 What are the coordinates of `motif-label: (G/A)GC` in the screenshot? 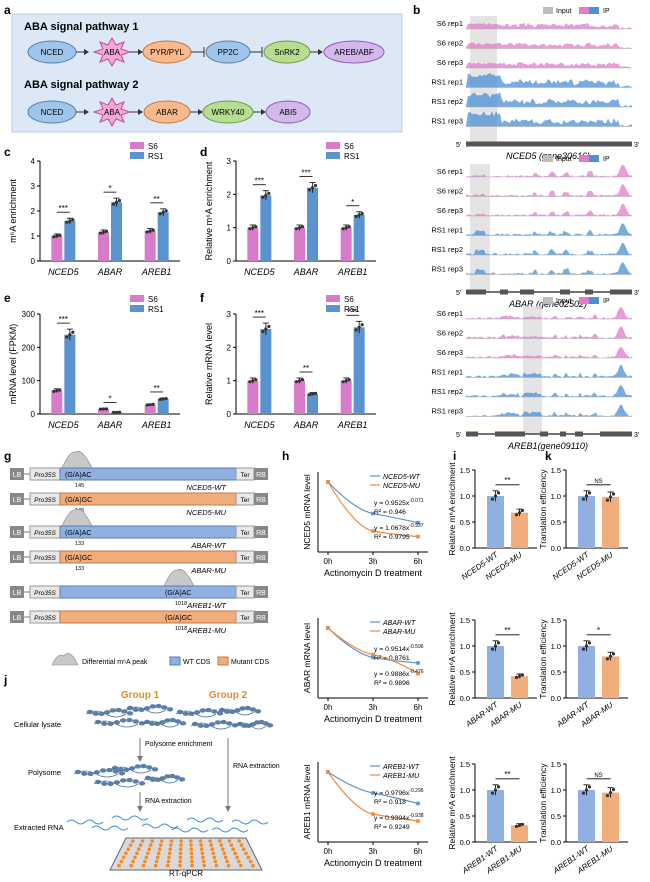 It's located at (78, 558).